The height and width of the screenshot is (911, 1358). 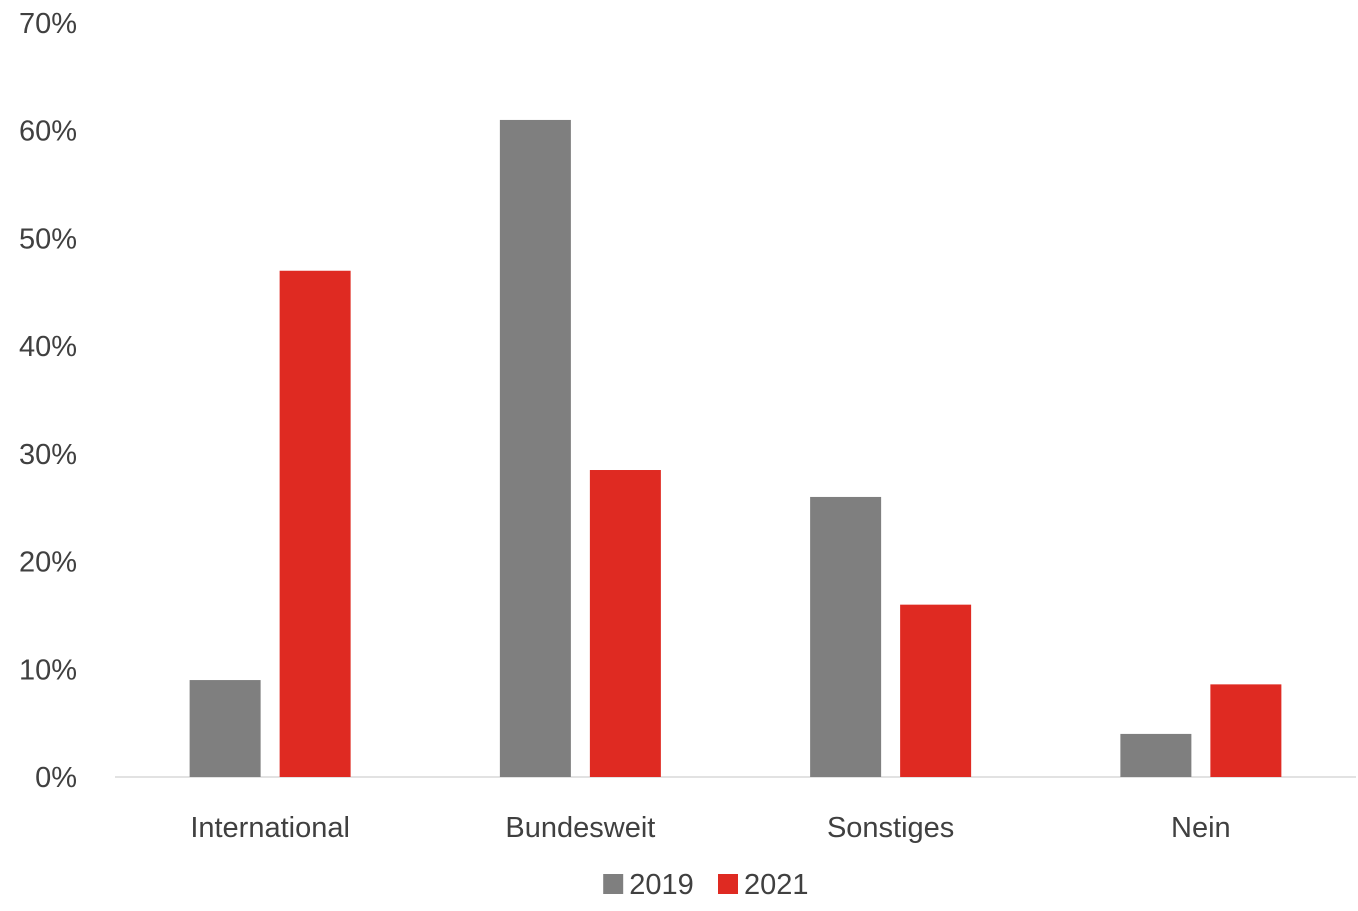 What do you see at coordinates (936, 690) in the screenshot?
I see `bar-2021-sonstiges` at bounding box center [936, 690].